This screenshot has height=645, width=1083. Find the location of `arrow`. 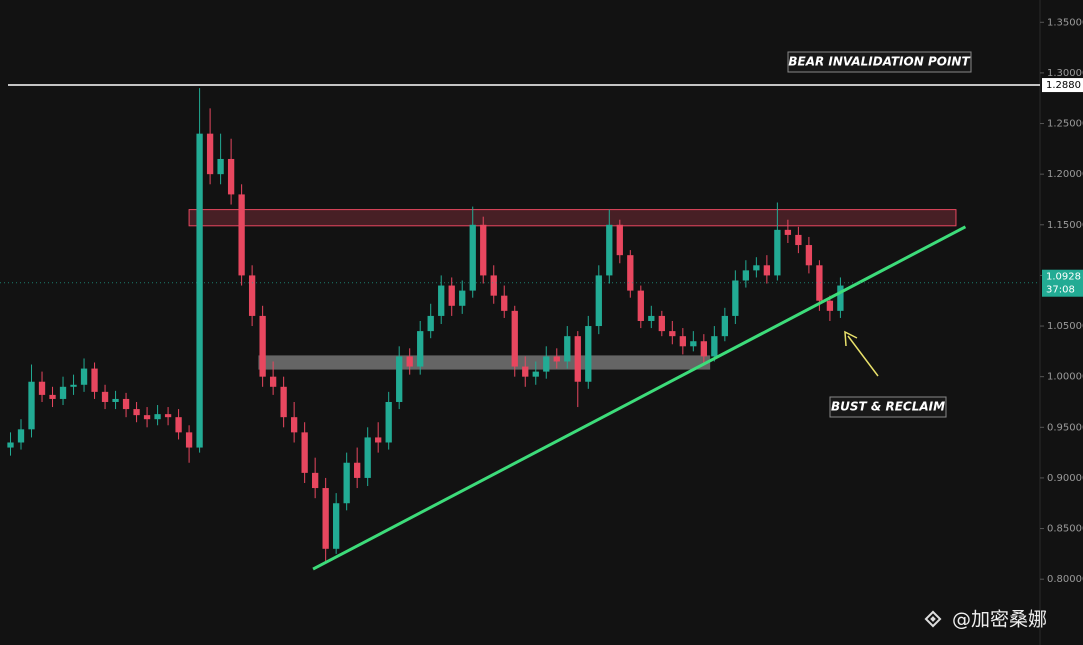

arrow is located at coordinates (863, 356).